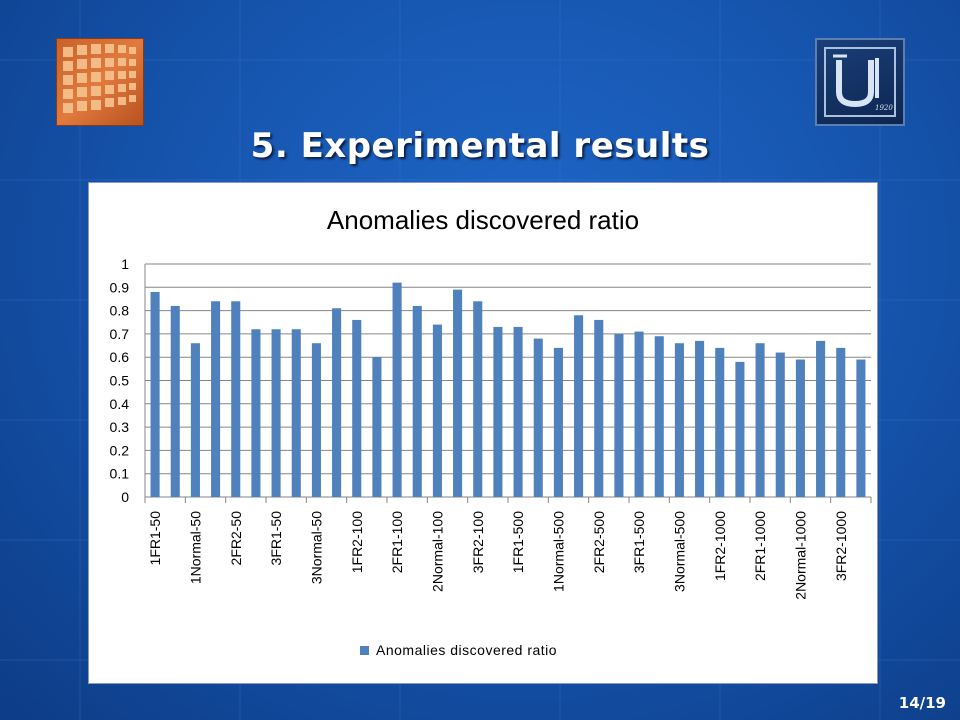 The width and height of the screenshot is (960, 720). Describe the element at coordinates (841, 546) in the screenshot. I see `x-tick-label: 3FR2-1000` at that location.